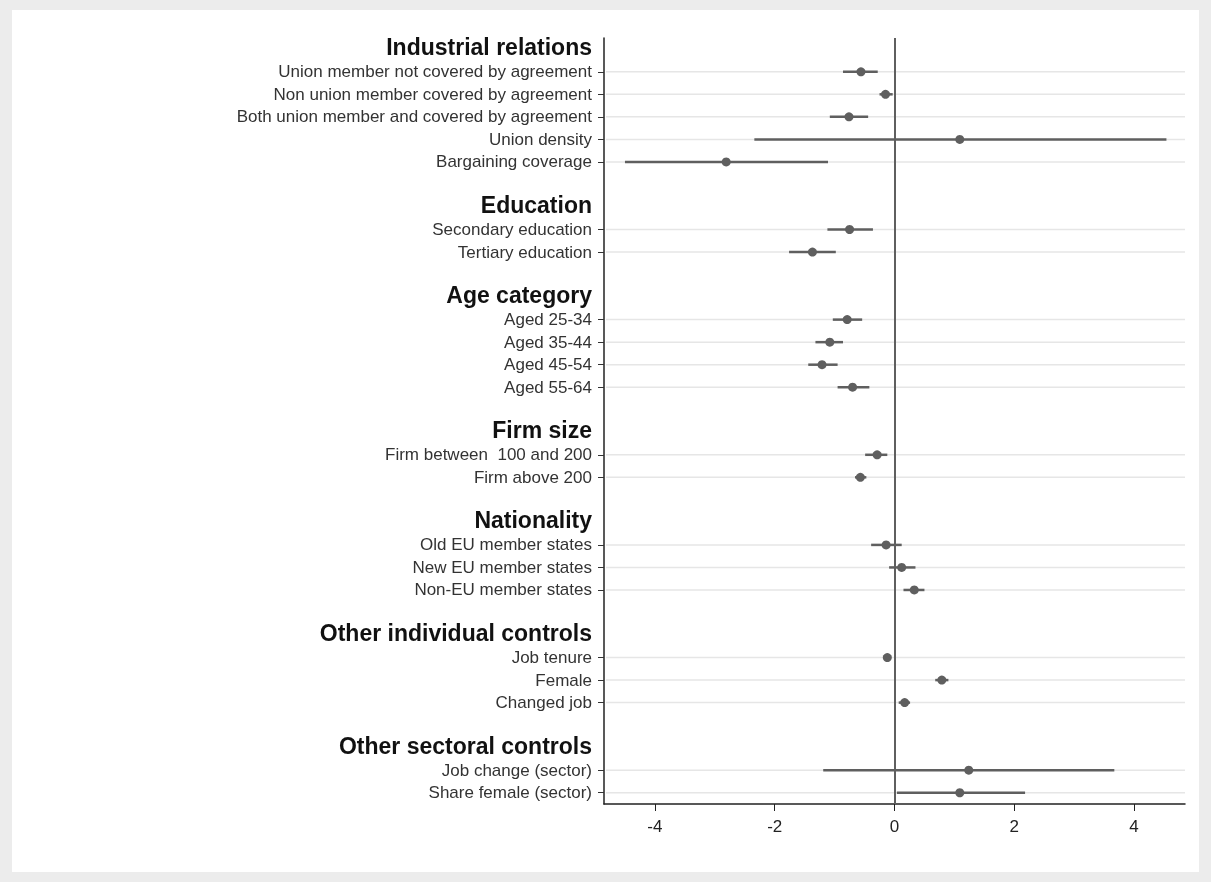 This screenshot has height=882, width=1211. I want to click on y-tick-label: Job change (sector), so click(516, 770).